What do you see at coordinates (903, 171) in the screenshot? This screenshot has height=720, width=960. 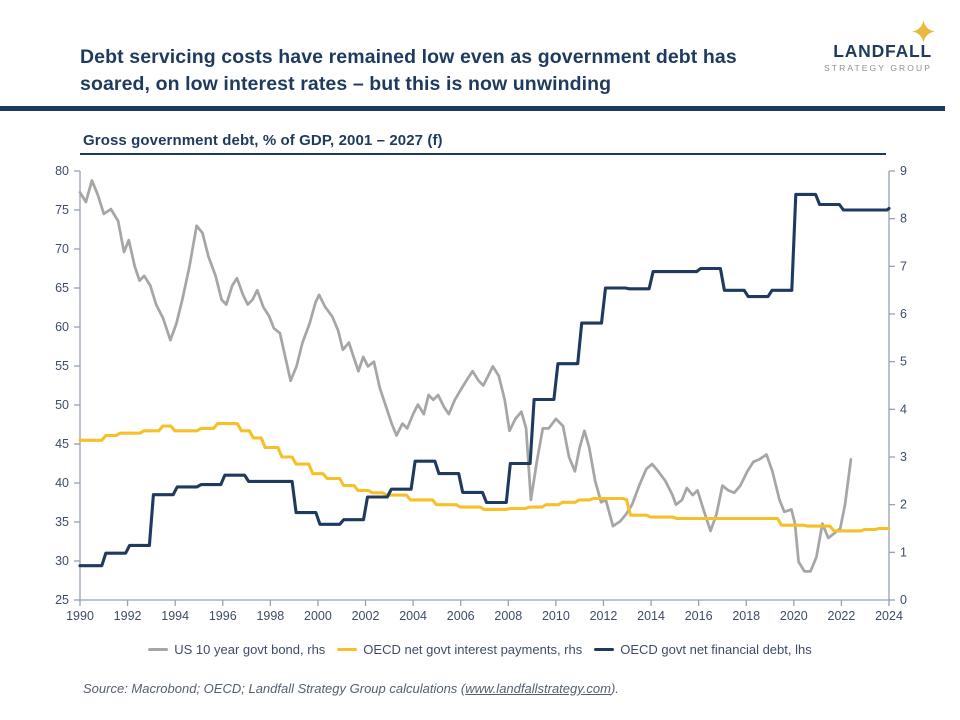 I see `svg-text: 9` at bounding box center [903, 171].